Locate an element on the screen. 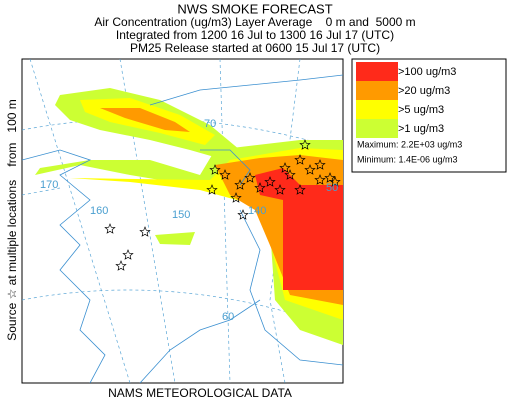 This screenshot has height=406, width=509. legend-label: >100 ug/m3 is located at coordinates (427, 72).